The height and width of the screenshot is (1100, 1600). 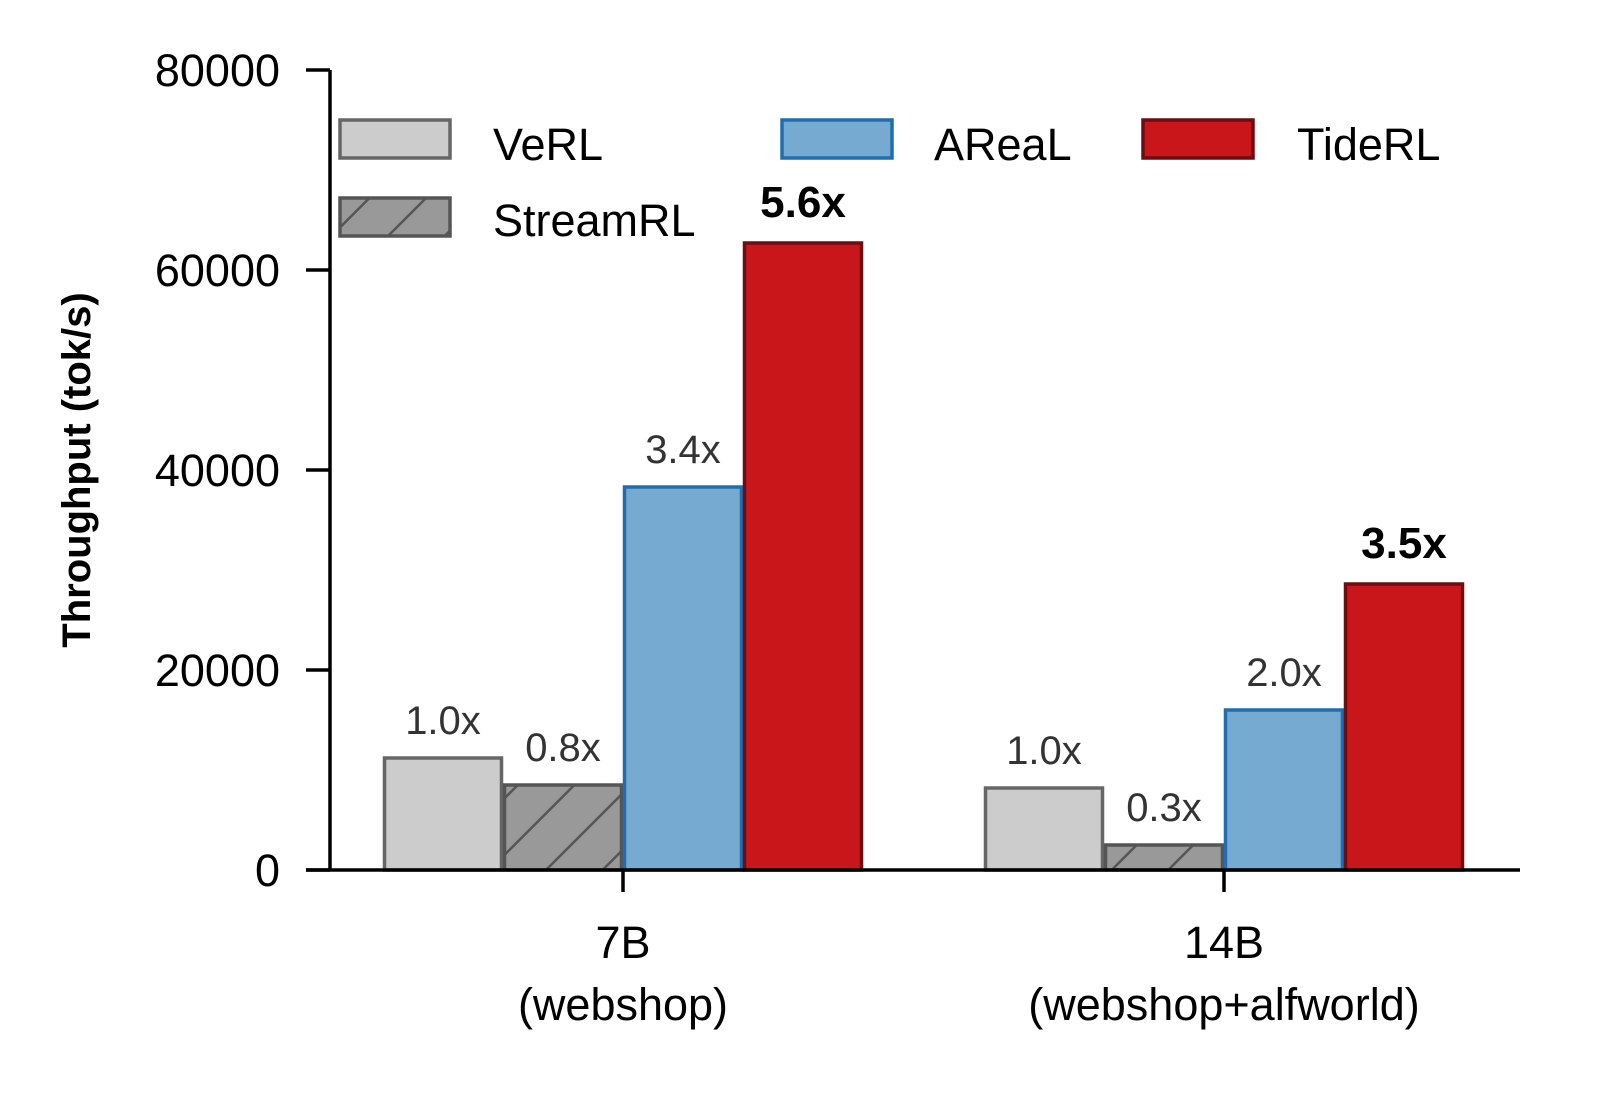 What do you see at coordinates (594, 220) in the screenshot?
I see `legend-label: StreamRL` at bounding box center [594, 220].